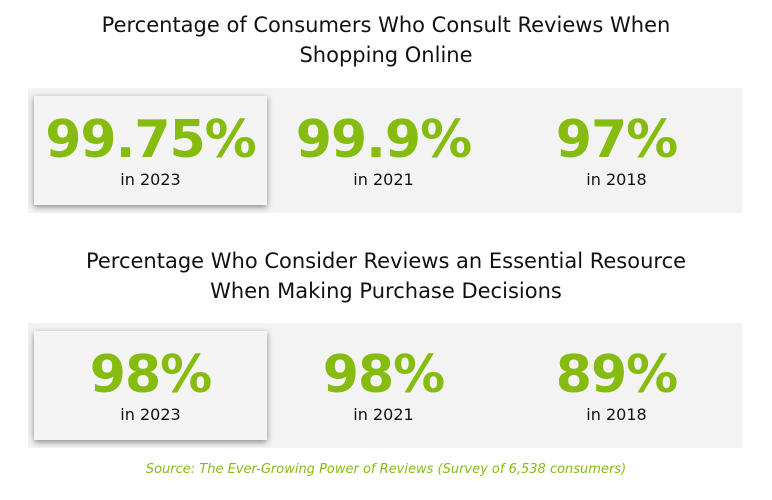 This screenshot has height=500, width=772. I want to click on stat-card-2021: 98% in 2021, so click(383, 385).